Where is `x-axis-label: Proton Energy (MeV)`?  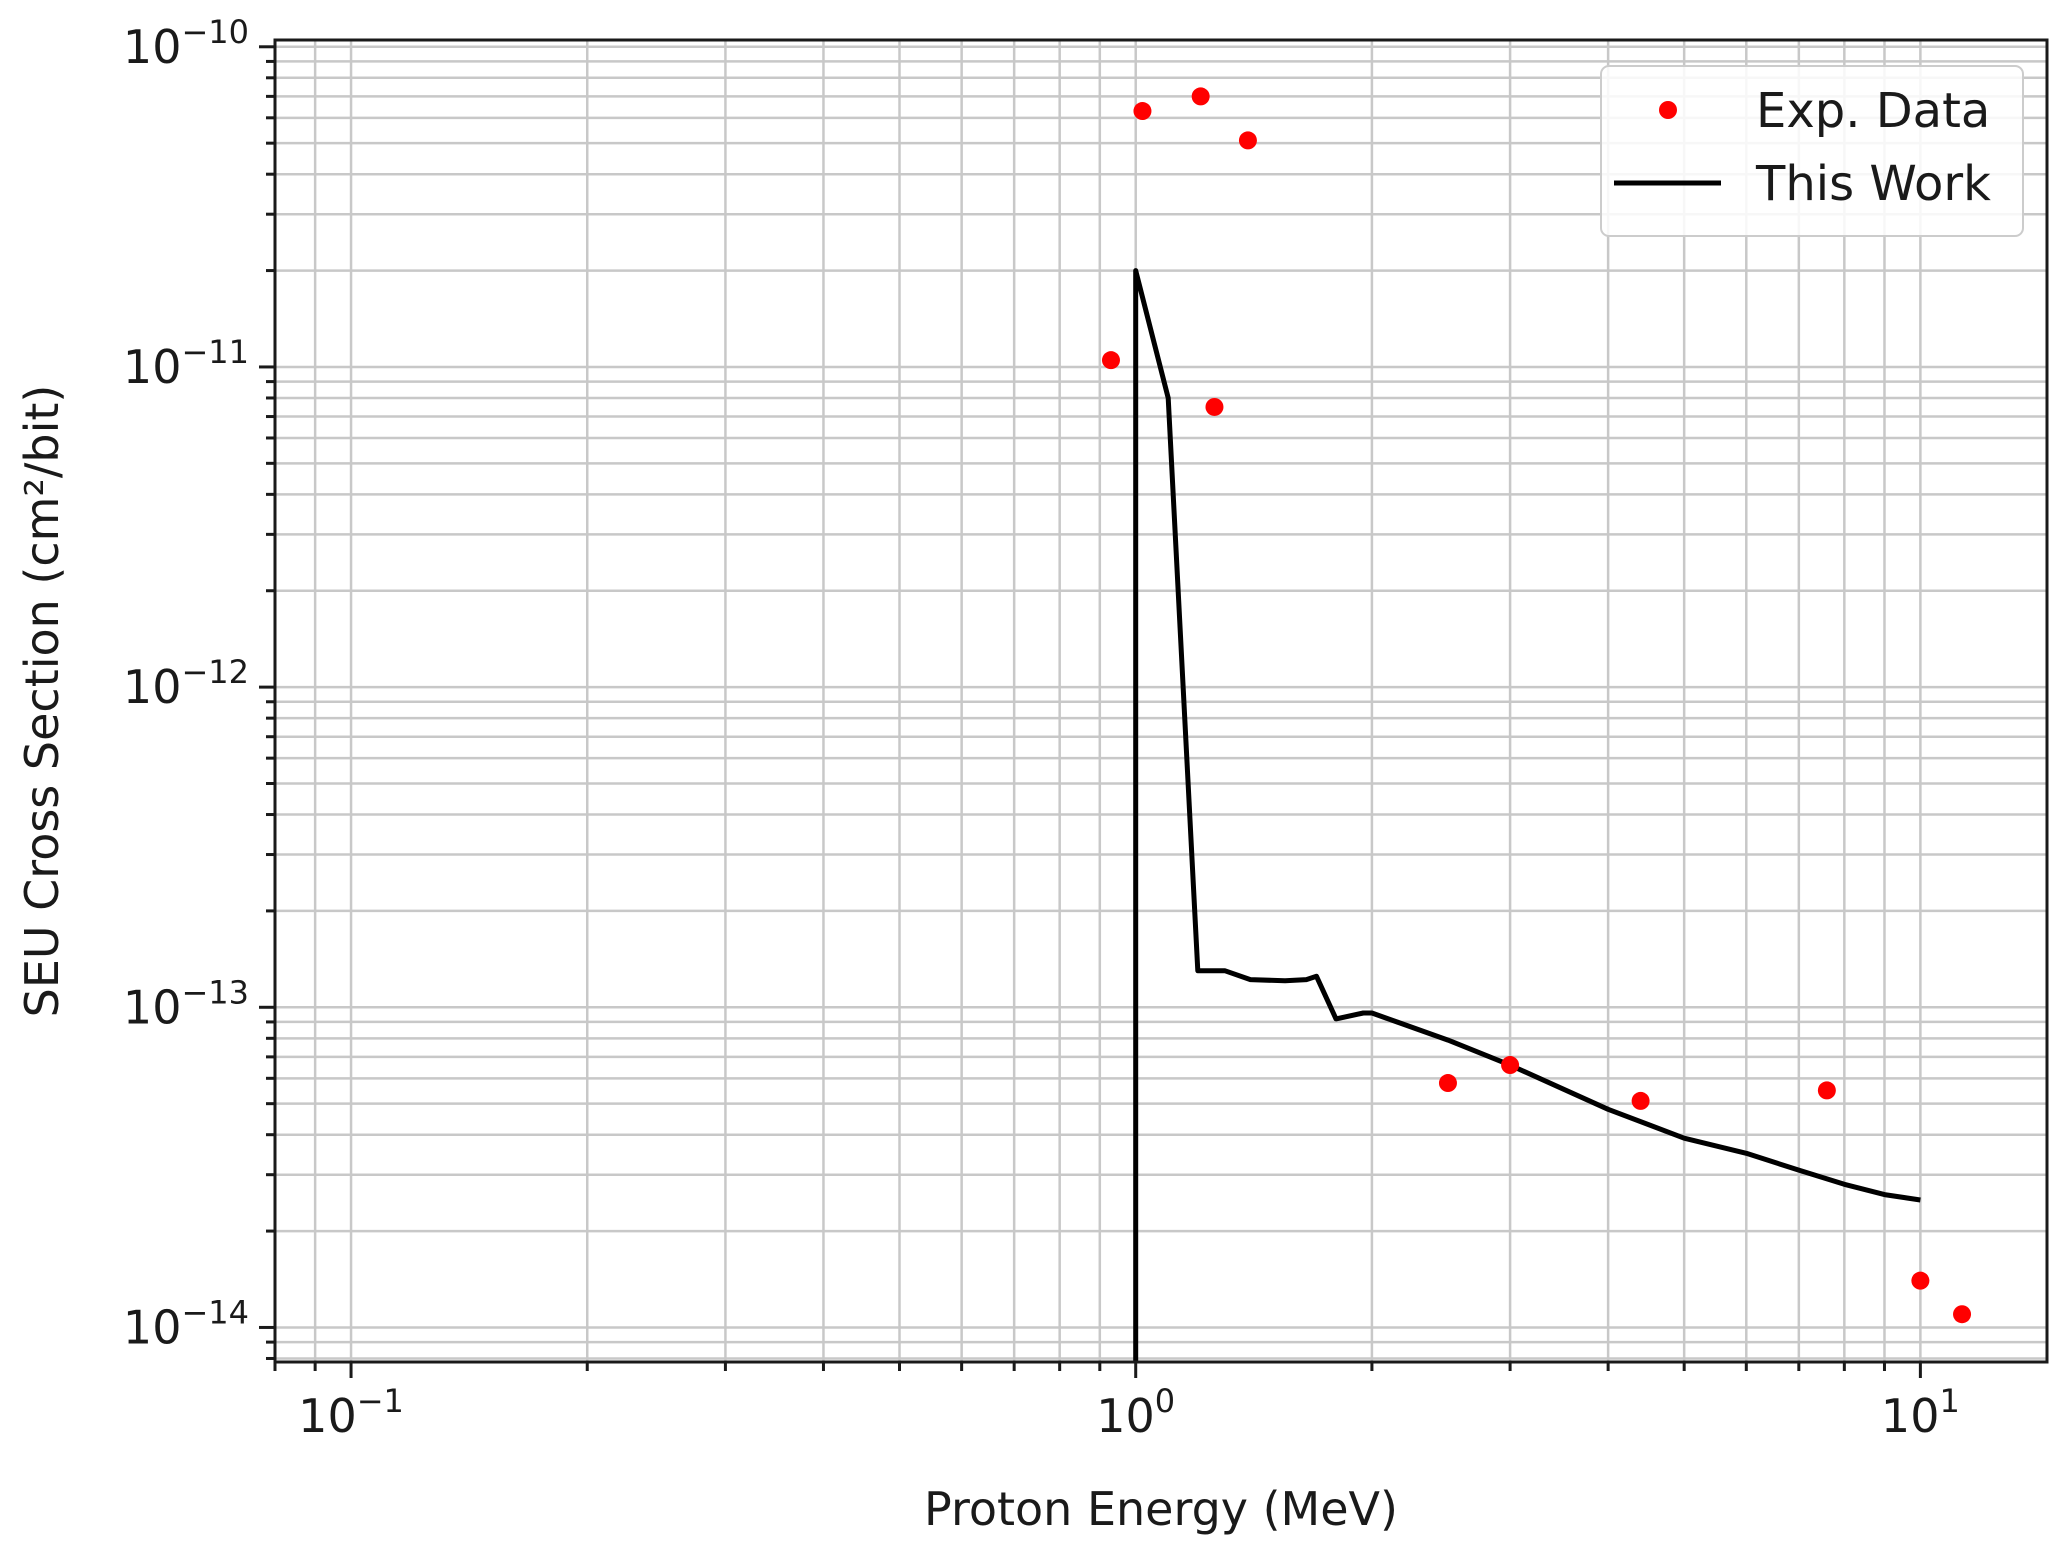 x-axis-label: Proton Energy (MeV) is located at coordinates (1161, 1509).